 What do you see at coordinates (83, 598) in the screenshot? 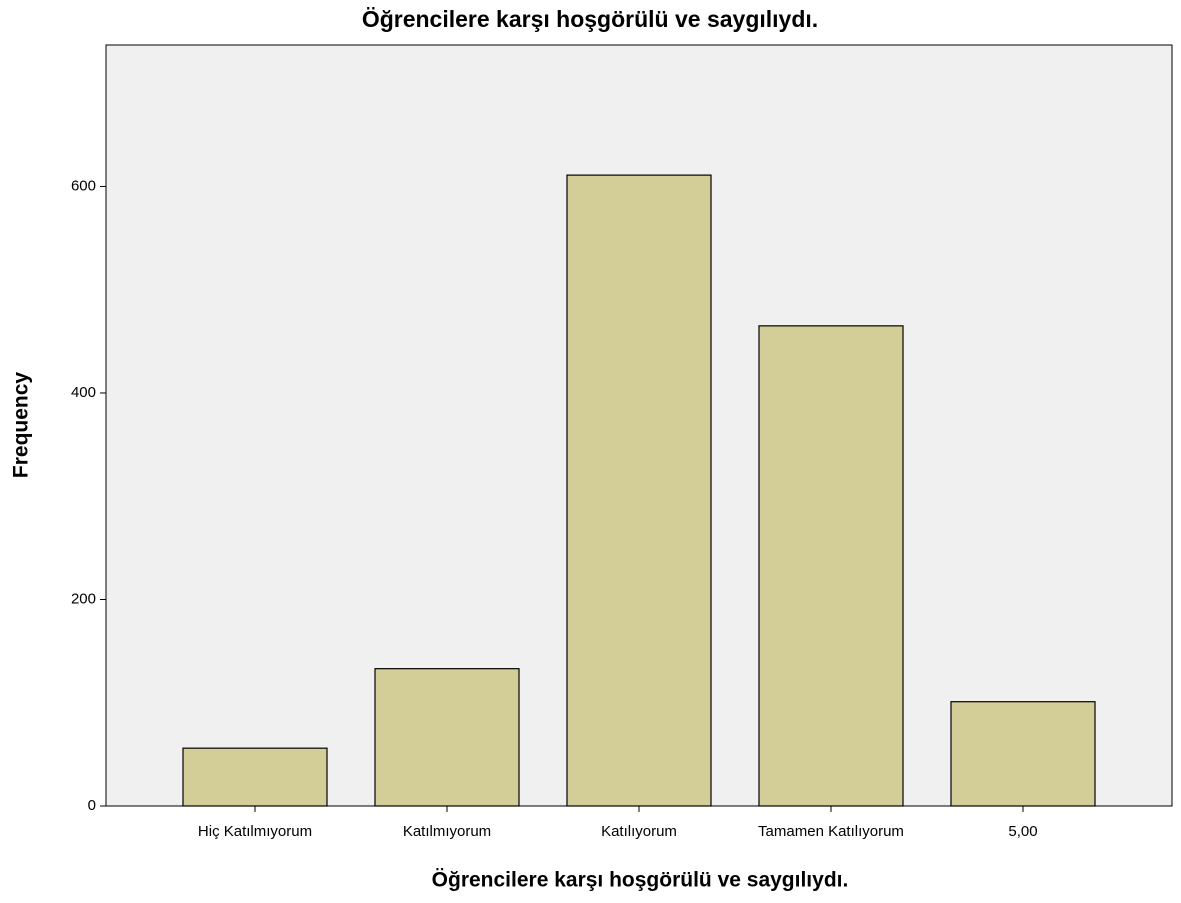
I see `y-tick-label: 200` at bounding box center [83, 598].